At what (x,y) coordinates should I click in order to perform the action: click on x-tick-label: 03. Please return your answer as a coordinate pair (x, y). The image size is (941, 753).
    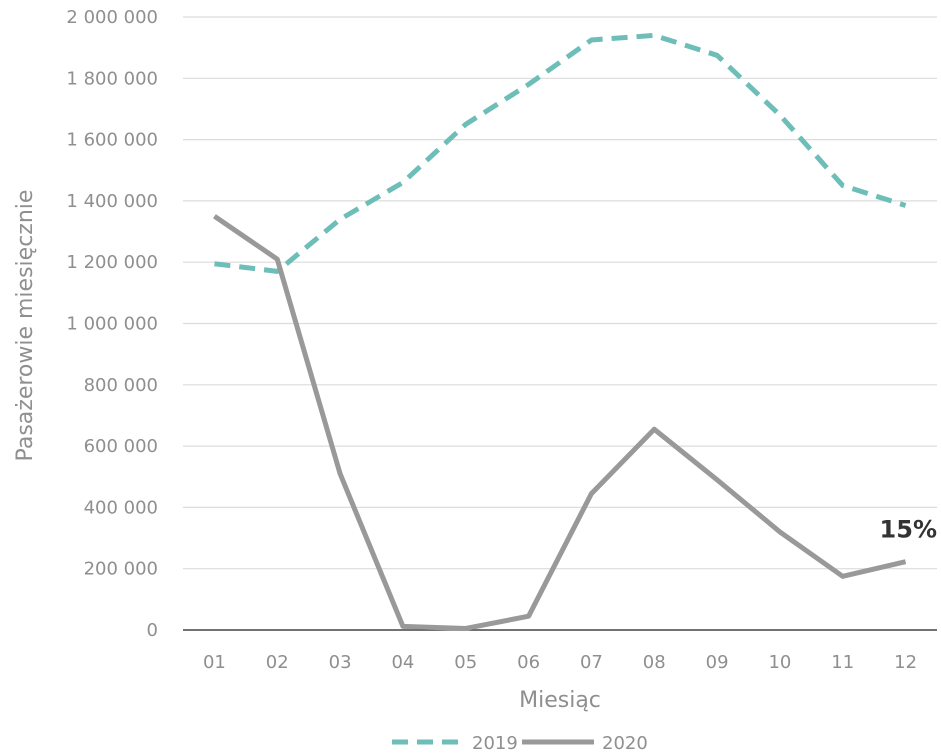
    Looking at the image, I should click on (340, 662).